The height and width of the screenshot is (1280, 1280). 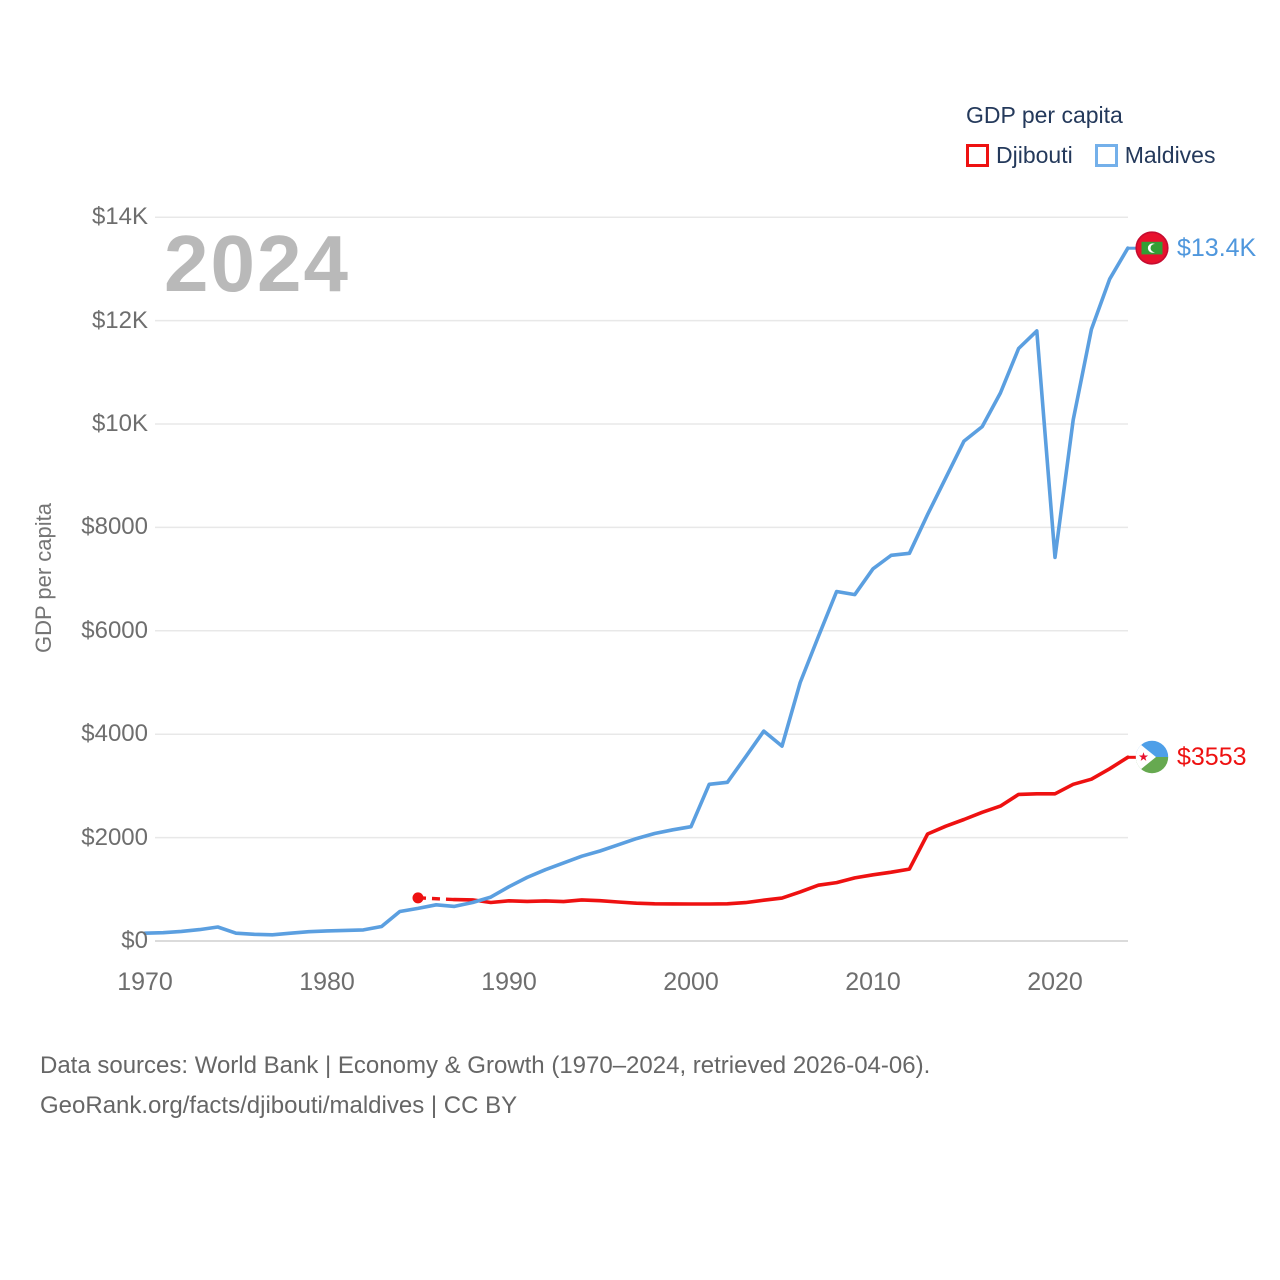 I want to click on legend-label-maldives: Maldives, so click(x=1170, y=155).